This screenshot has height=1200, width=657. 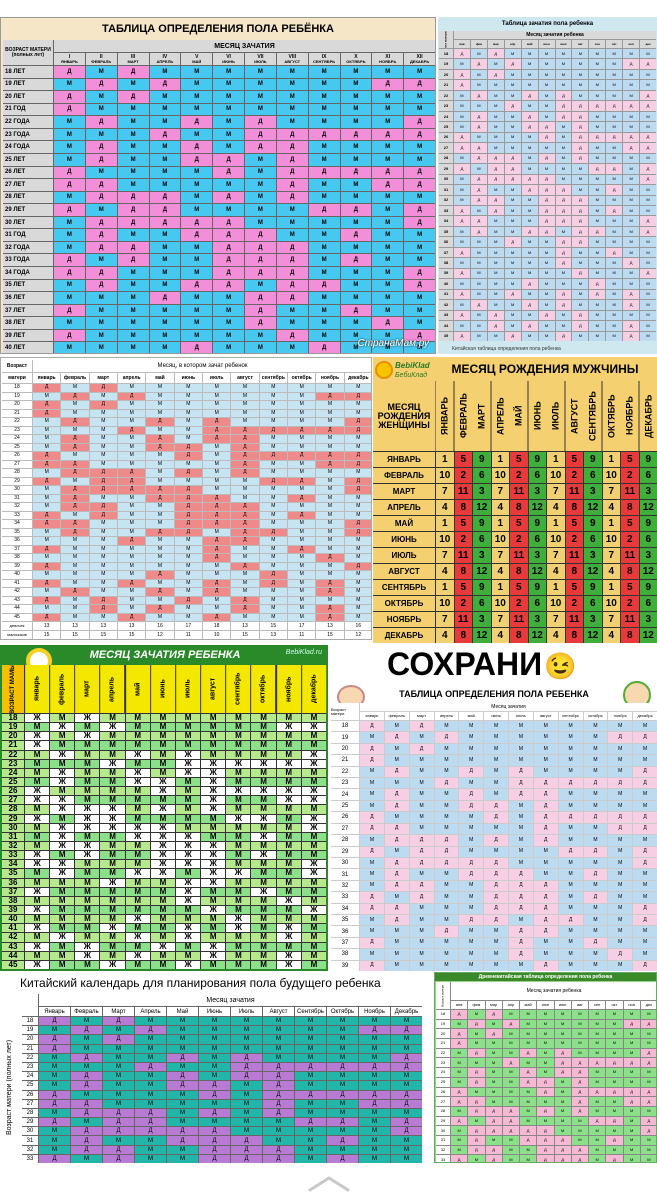 What do you see at coordinates (471, 716) in the screenshot?
I see `month-header-cell: май` at bounding box center [471, 716].